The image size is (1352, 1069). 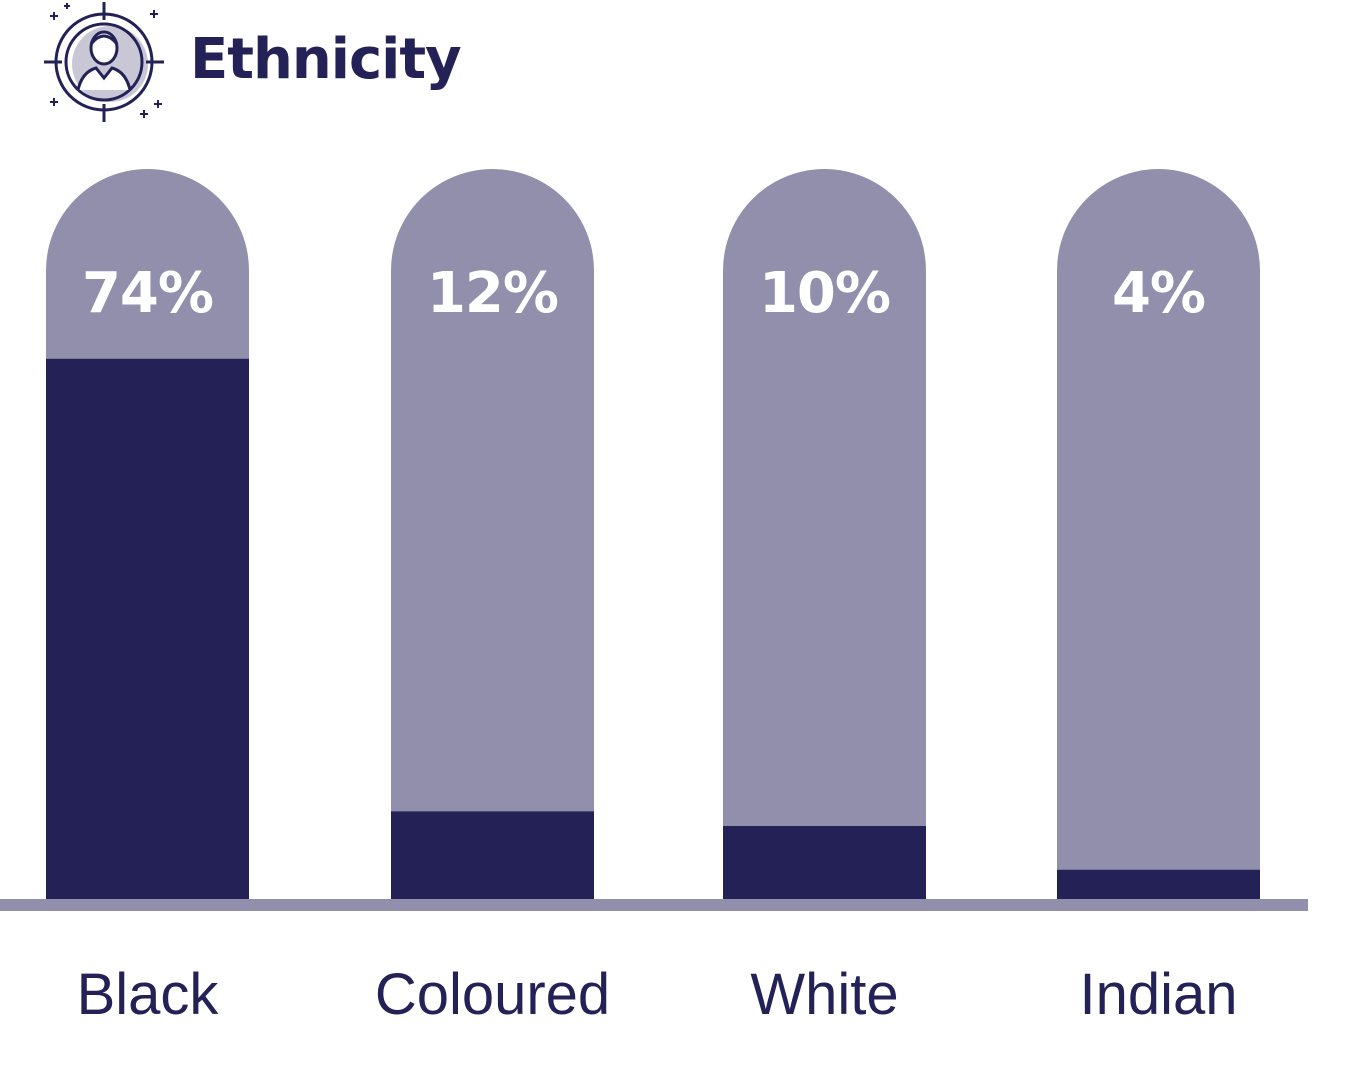 What do you see at coordinates (147, 293) in the screenshot?
I see `value-label-black: 74%` at bounding box center [147, 293].